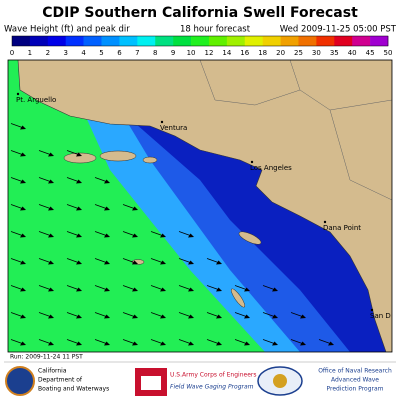 Image resolution: width=400 pixels, height=400 pixels. I want to click on logo-text: Office of Naval Research, so click(355, 371).